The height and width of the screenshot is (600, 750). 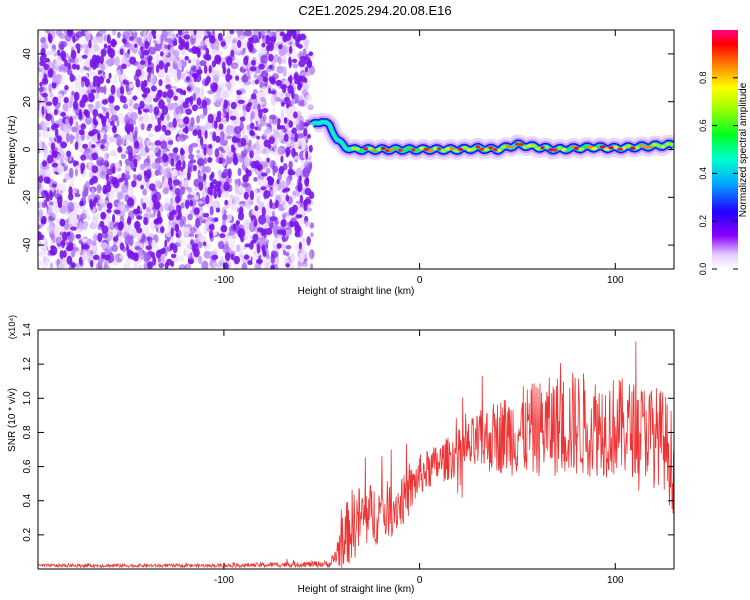 What do you see at coordinates (27, 500) in the screenshot?
I see `y-tick-label: 0.4` at bounding box center [27, 500].